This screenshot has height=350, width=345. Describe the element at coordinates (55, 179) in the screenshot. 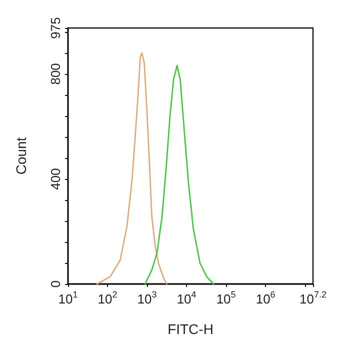

I see `y-tick-label: 400` at that location.